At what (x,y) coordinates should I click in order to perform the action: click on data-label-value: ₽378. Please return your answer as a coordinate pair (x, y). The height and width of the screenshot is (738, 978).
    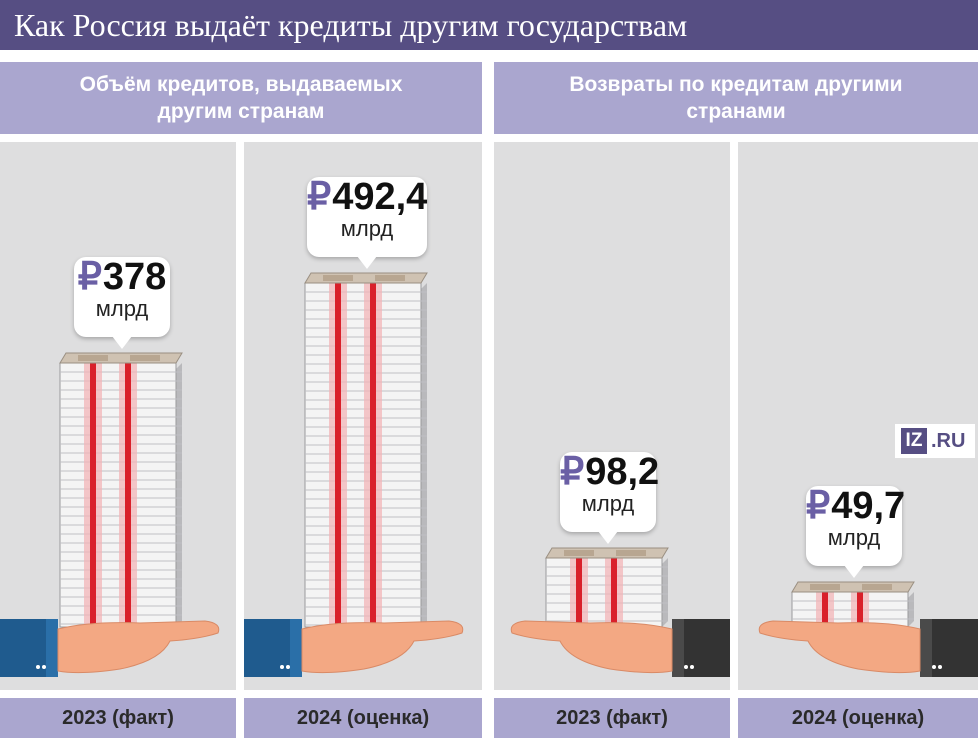
    Looking at the image, I should click on (122, 277).